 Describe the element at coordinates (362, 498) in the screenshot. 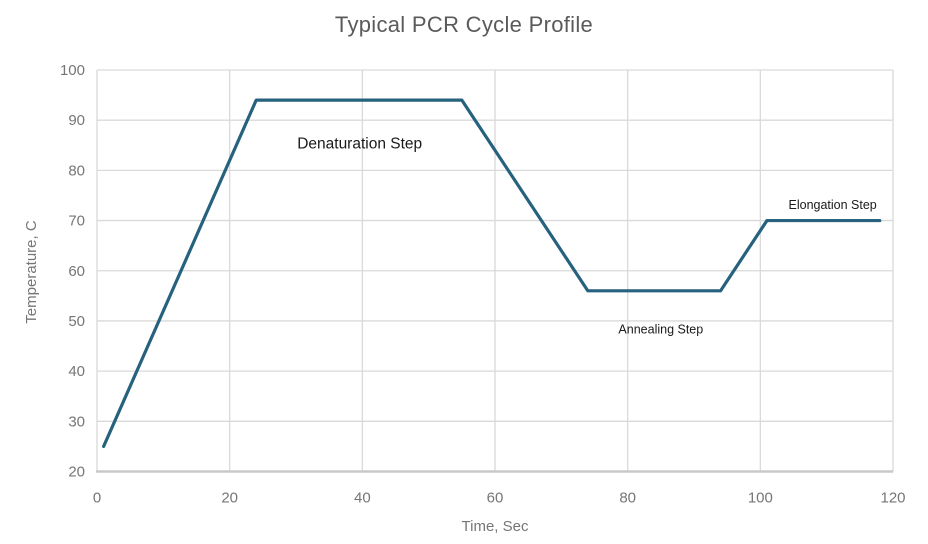

I see `x-tick-label-40: 40` at that location.